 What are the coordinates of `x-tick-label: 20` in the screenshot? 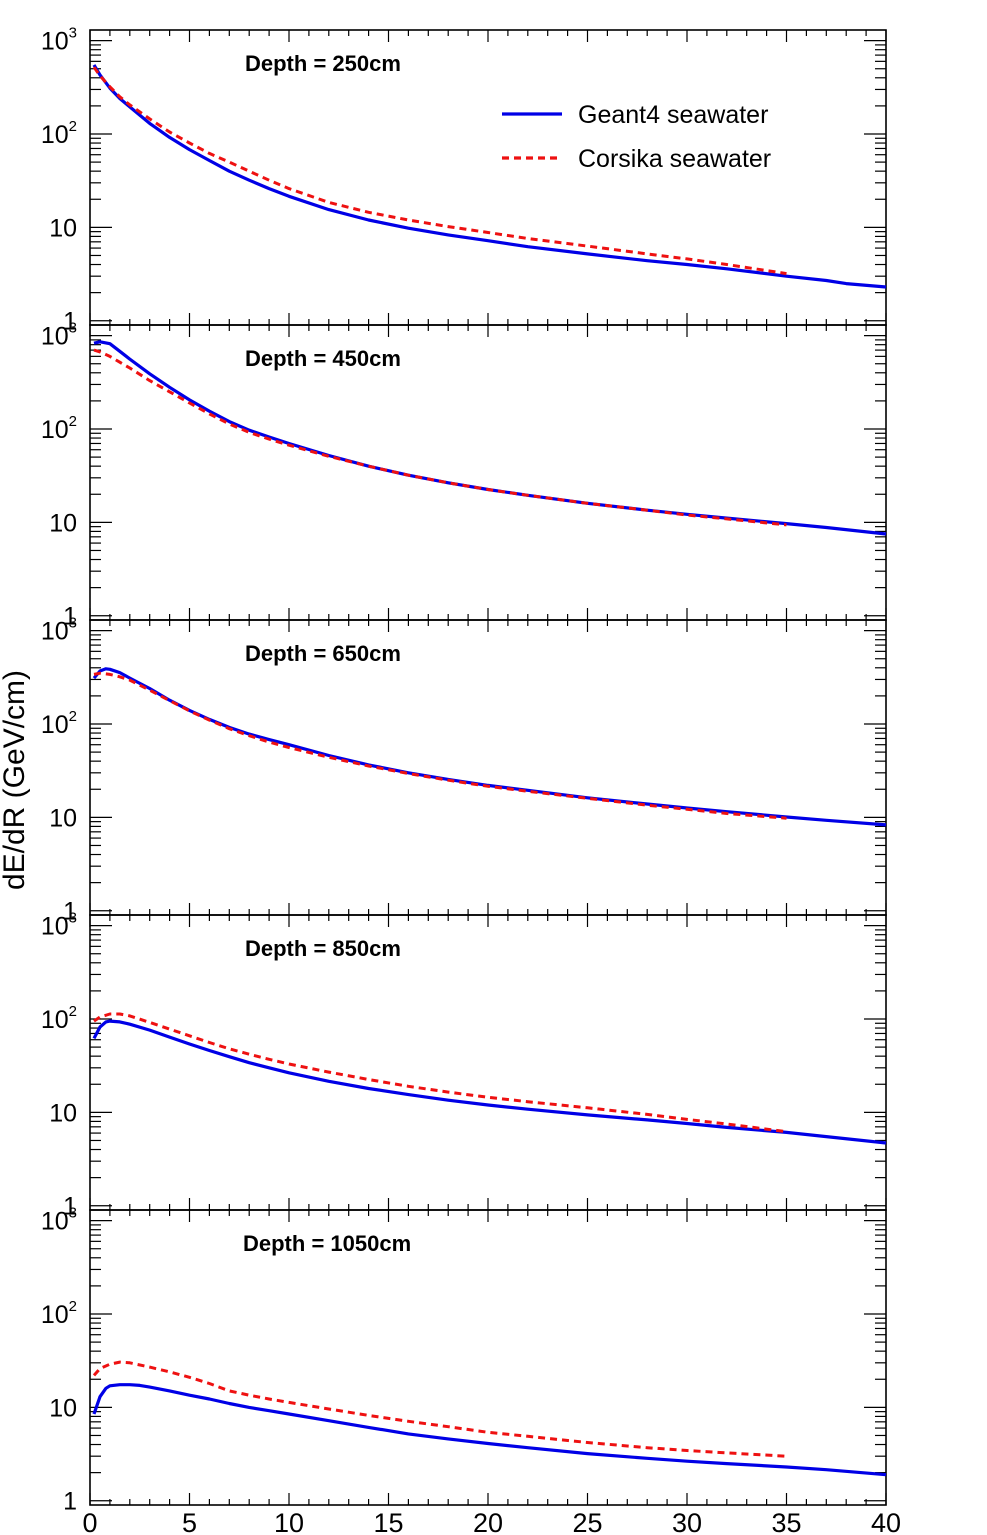 It's located at (488, 1521).